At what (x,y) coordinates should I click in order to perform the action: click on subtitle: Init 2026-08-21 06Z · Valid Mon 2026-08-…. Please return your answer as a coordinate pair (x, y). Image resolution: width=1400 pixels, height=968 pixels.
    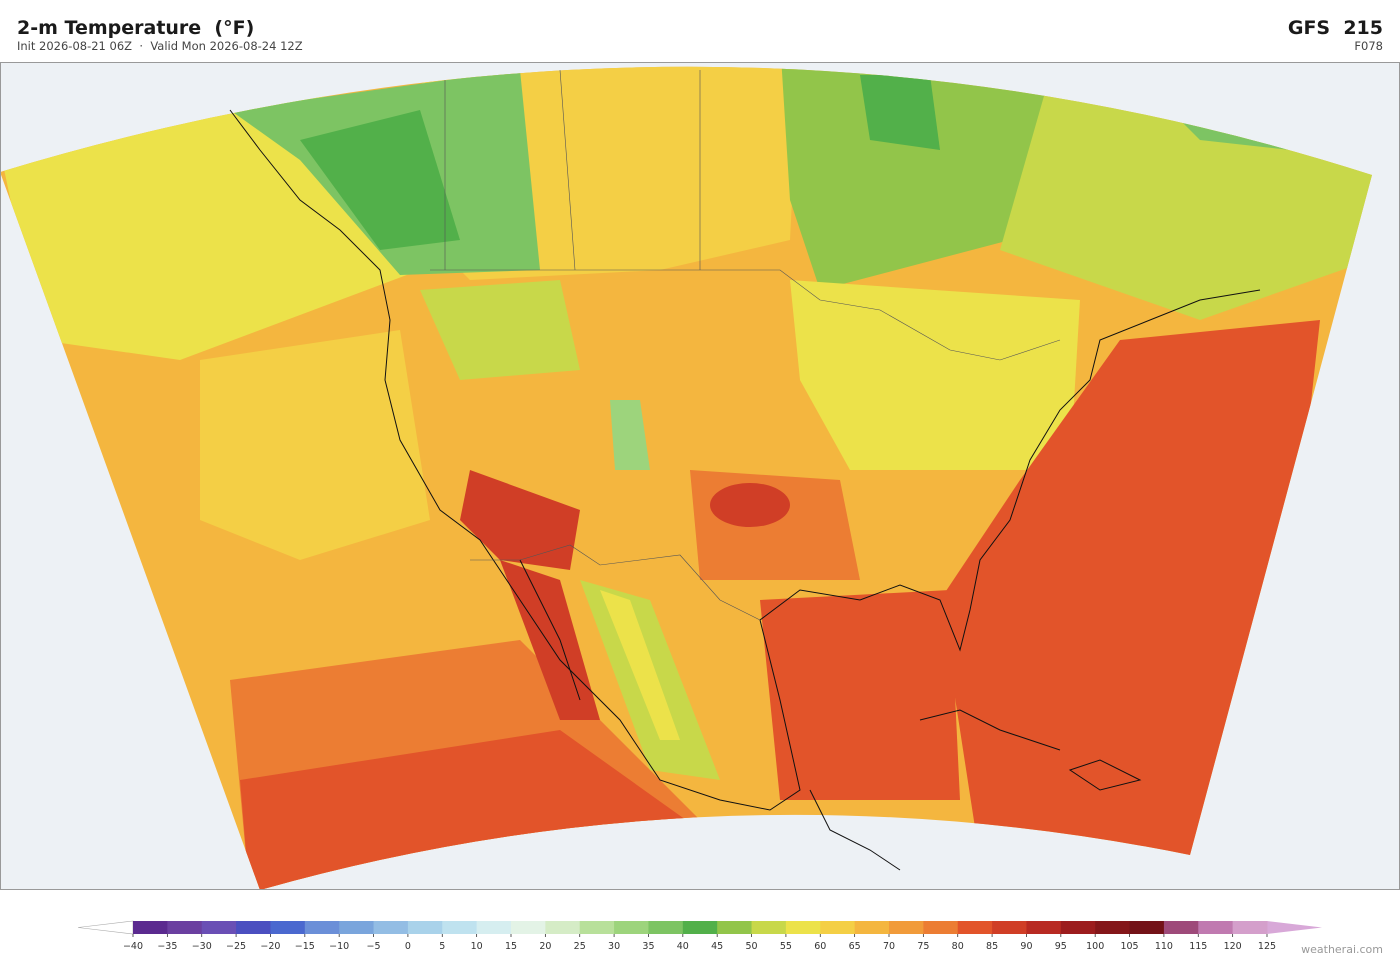
    Looking at the image, I should click on (160, 46).